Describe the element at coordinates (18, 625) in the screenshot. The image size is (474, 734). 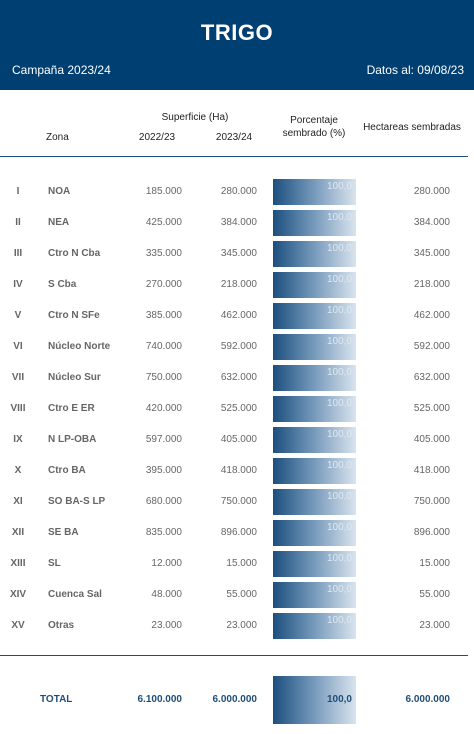
I see `zone-number: XV` at that location.